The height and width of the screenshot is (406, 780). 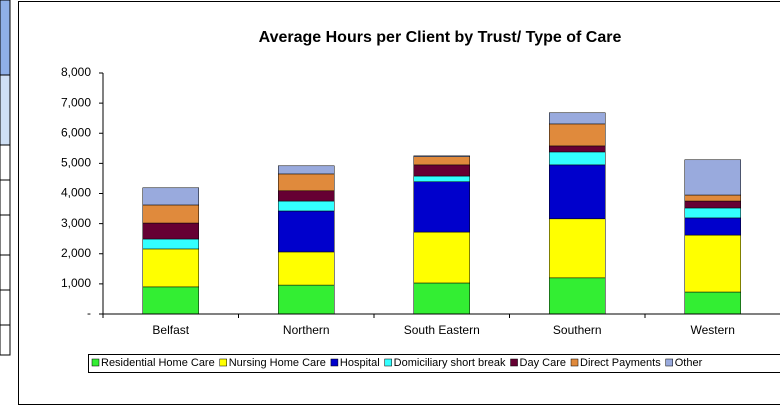 I want to click on y-tick-label: 7,000, so click(x=76, y=102).